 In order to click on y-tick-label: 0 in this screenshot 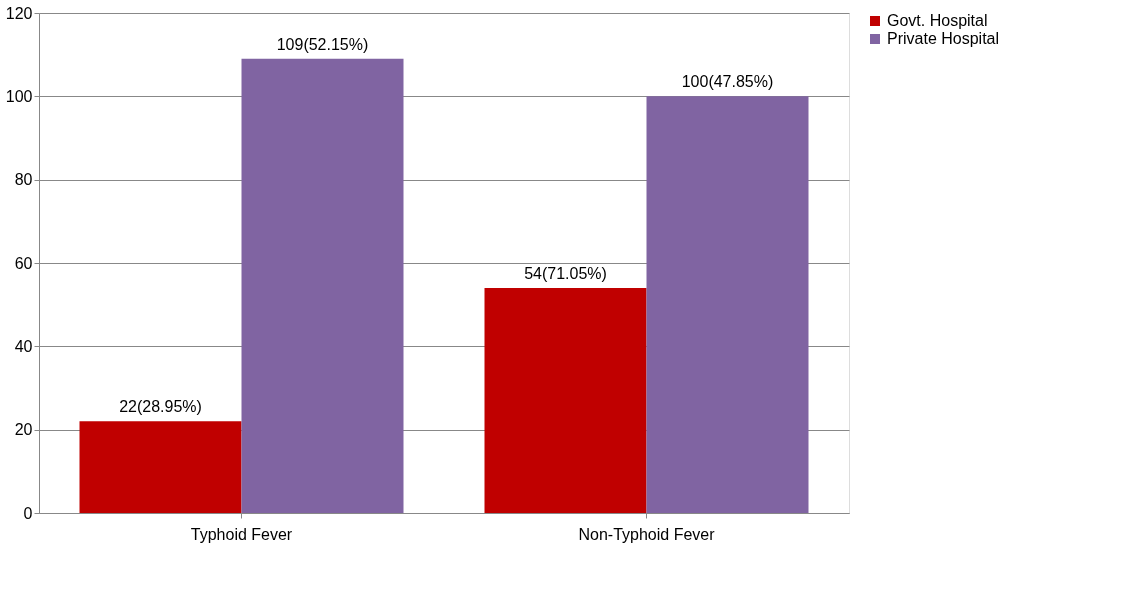, I will do `click(28, 513)`.